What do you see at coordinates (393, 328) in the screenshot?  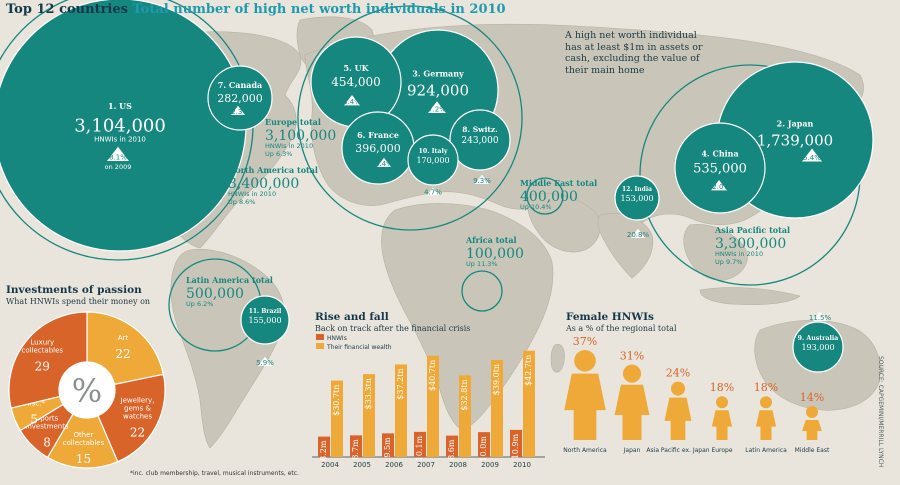 I see `bars-subtitle: Back on track after the financial crisis` at bounding box center [393, 328].